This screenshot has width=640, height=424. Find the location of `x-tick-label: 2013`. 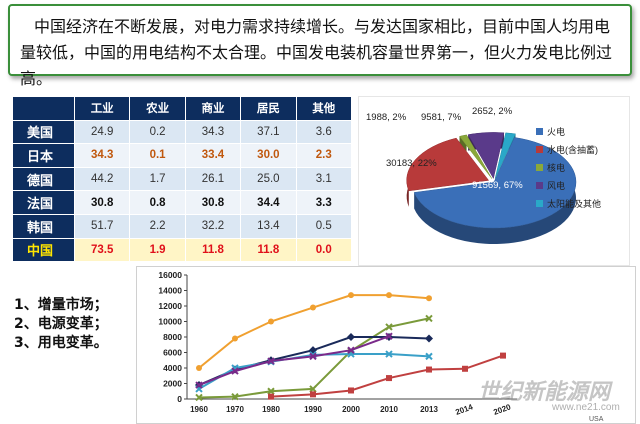

x-tick-label: 2013 is located at coordinates (429, 409).